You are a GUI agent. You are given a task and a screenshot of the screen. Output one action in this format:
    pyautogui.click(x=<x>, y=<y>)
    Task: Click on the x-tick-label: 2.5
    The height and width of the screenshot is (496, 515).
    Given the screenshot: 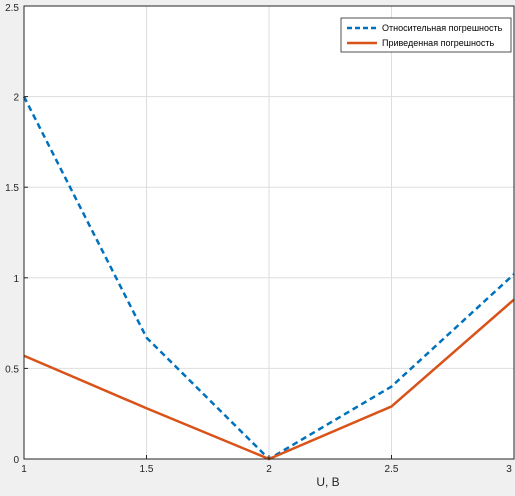 What is the action you would take?
    pyautogui.click(x=392, y=469)
    